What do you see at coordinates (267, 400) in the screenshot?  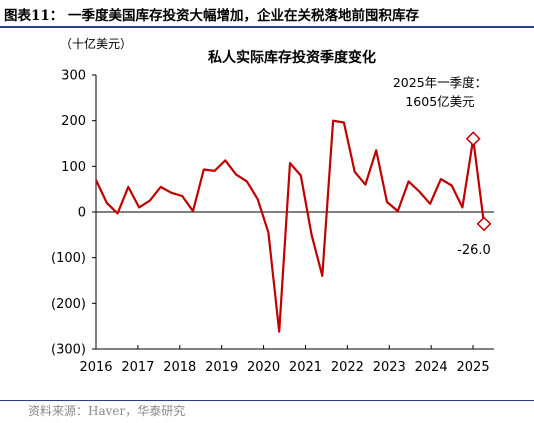 I see `footer-divider` at bounding box center [267, 400].